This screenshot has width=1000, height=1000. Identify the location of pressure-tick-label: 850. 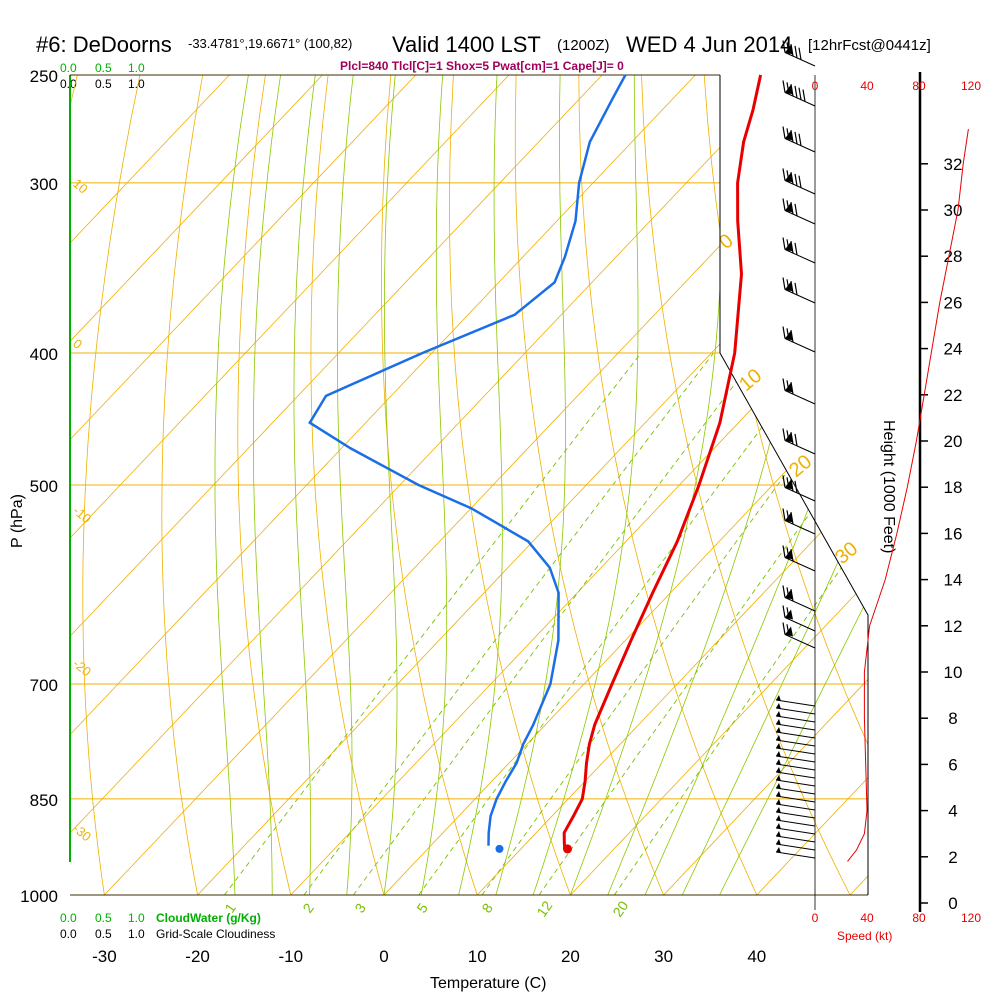
(44, 800).